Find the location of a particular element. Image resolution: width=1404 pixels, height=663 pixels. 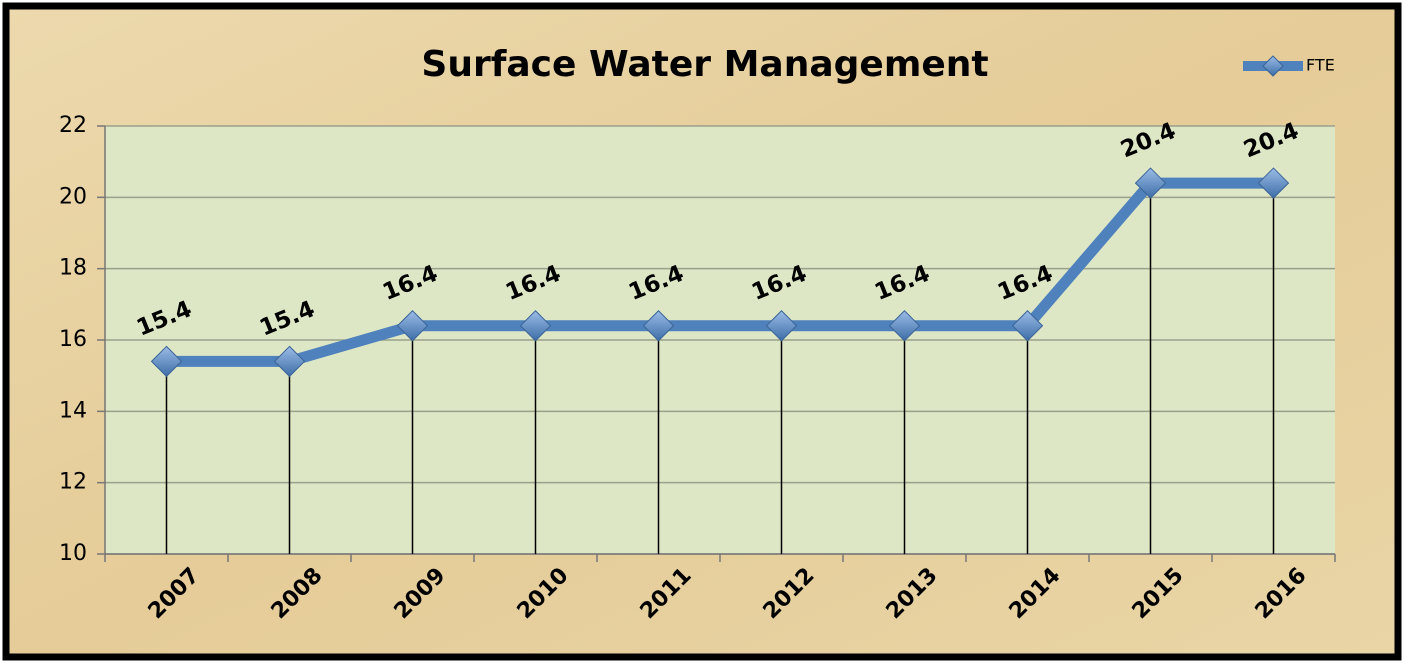

y-tick-label: 14 is located at coordinates (73, 410).